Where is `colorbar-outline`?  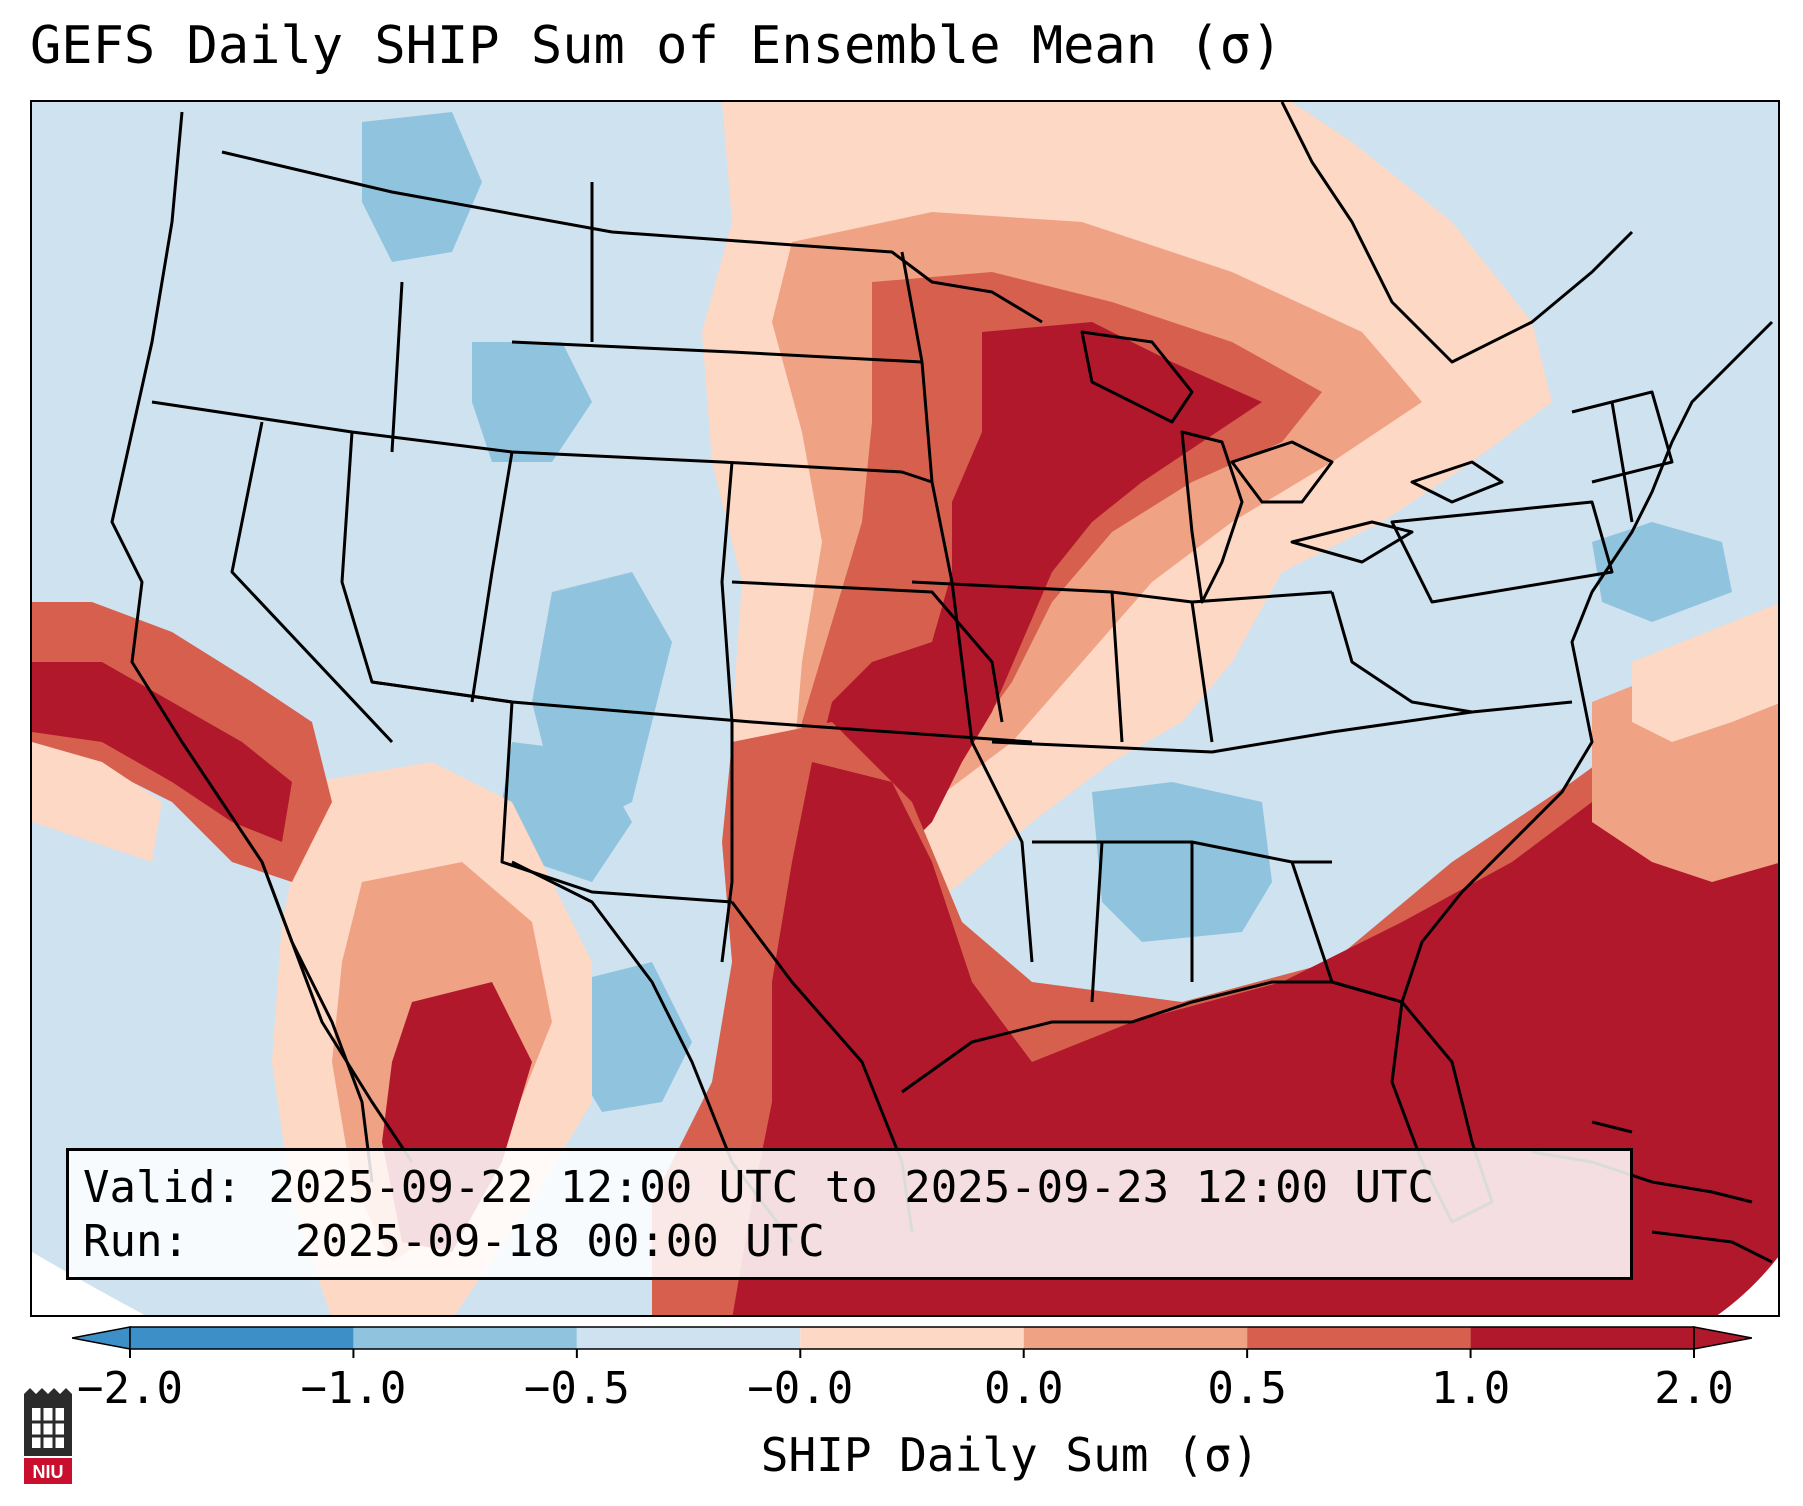
colorbar-outline is located at coordinates (912, 1338).